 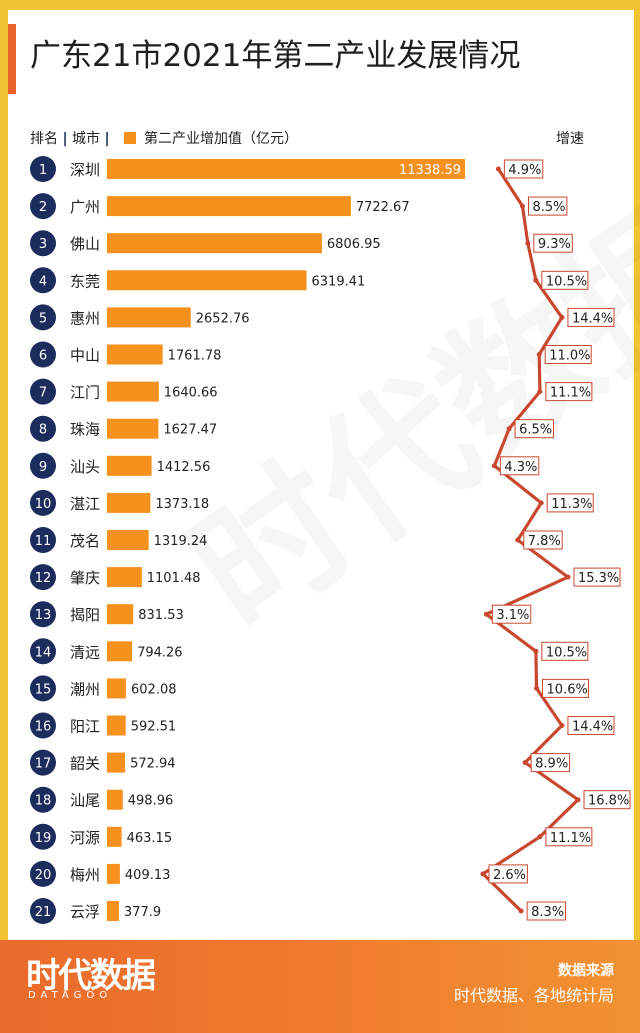 I want to click on growth-label: 11.0%, so click(x=569, y=356).